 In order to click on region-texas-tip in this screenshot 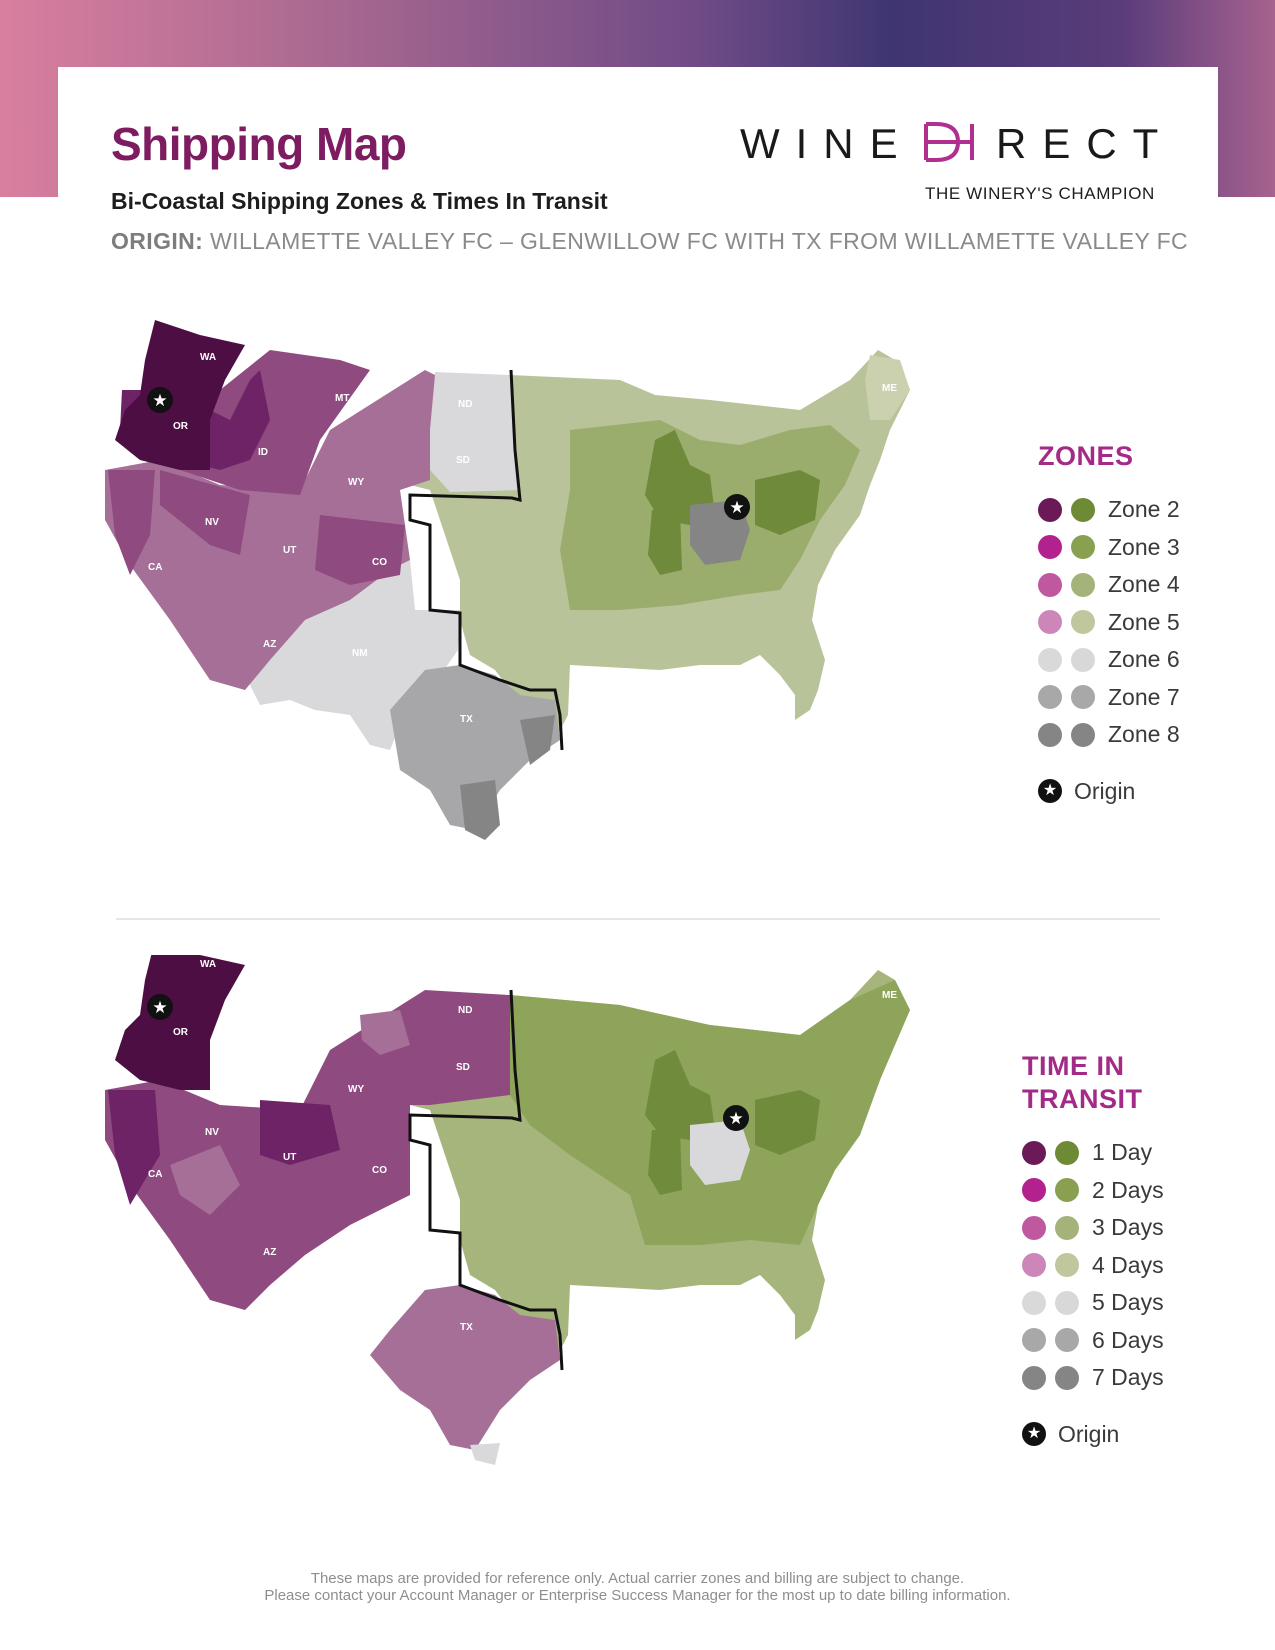, I will do `click(485, 1454)`.